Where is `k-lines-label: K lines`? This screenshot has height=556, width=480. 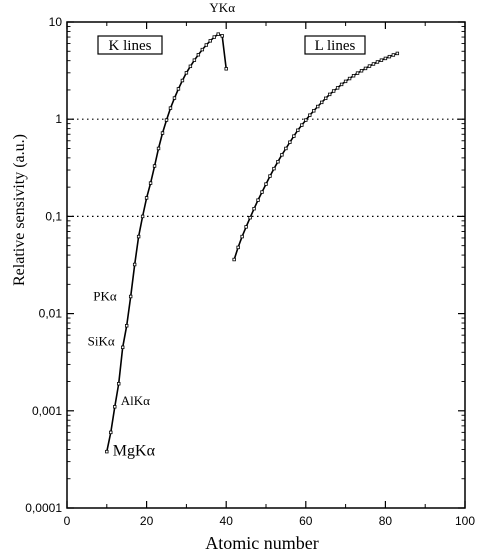 k-lines-label: K lines is located at coordinates (130, 46).